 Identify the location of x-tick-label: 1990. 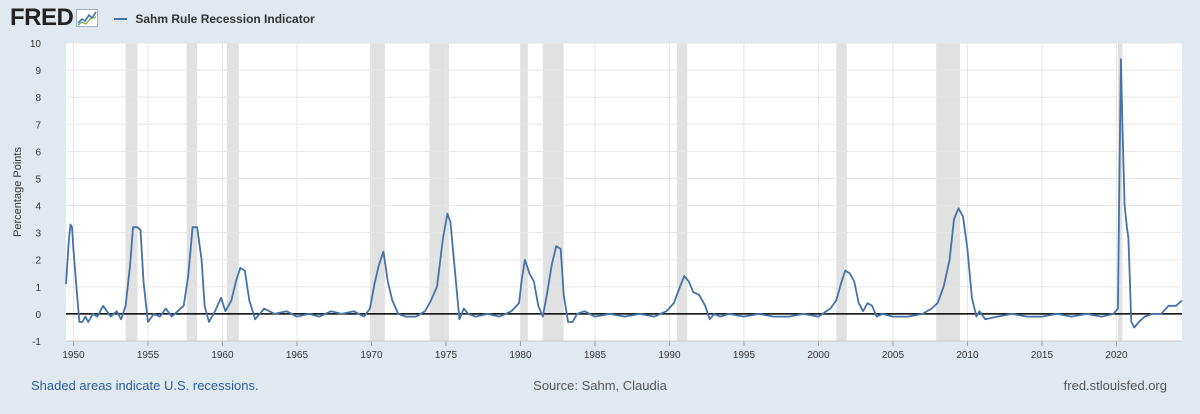
(669, 355).